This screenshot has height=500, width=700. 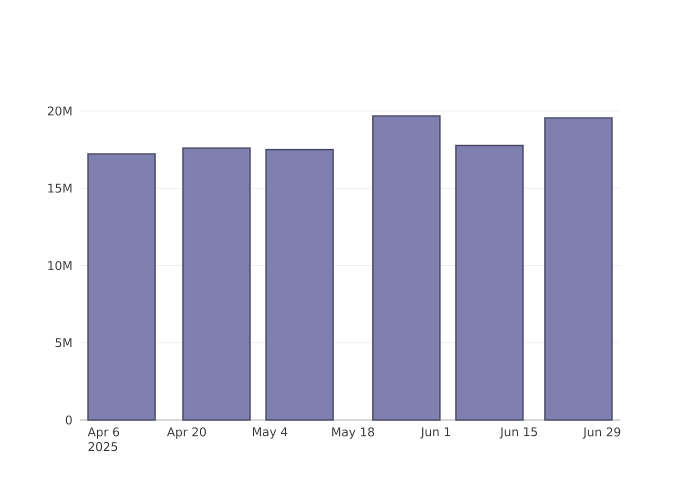 What do you see at coordinates (270, 433) in the screenshot?
I see `x-tick-label: May 4` at bounding box center [270, 433].